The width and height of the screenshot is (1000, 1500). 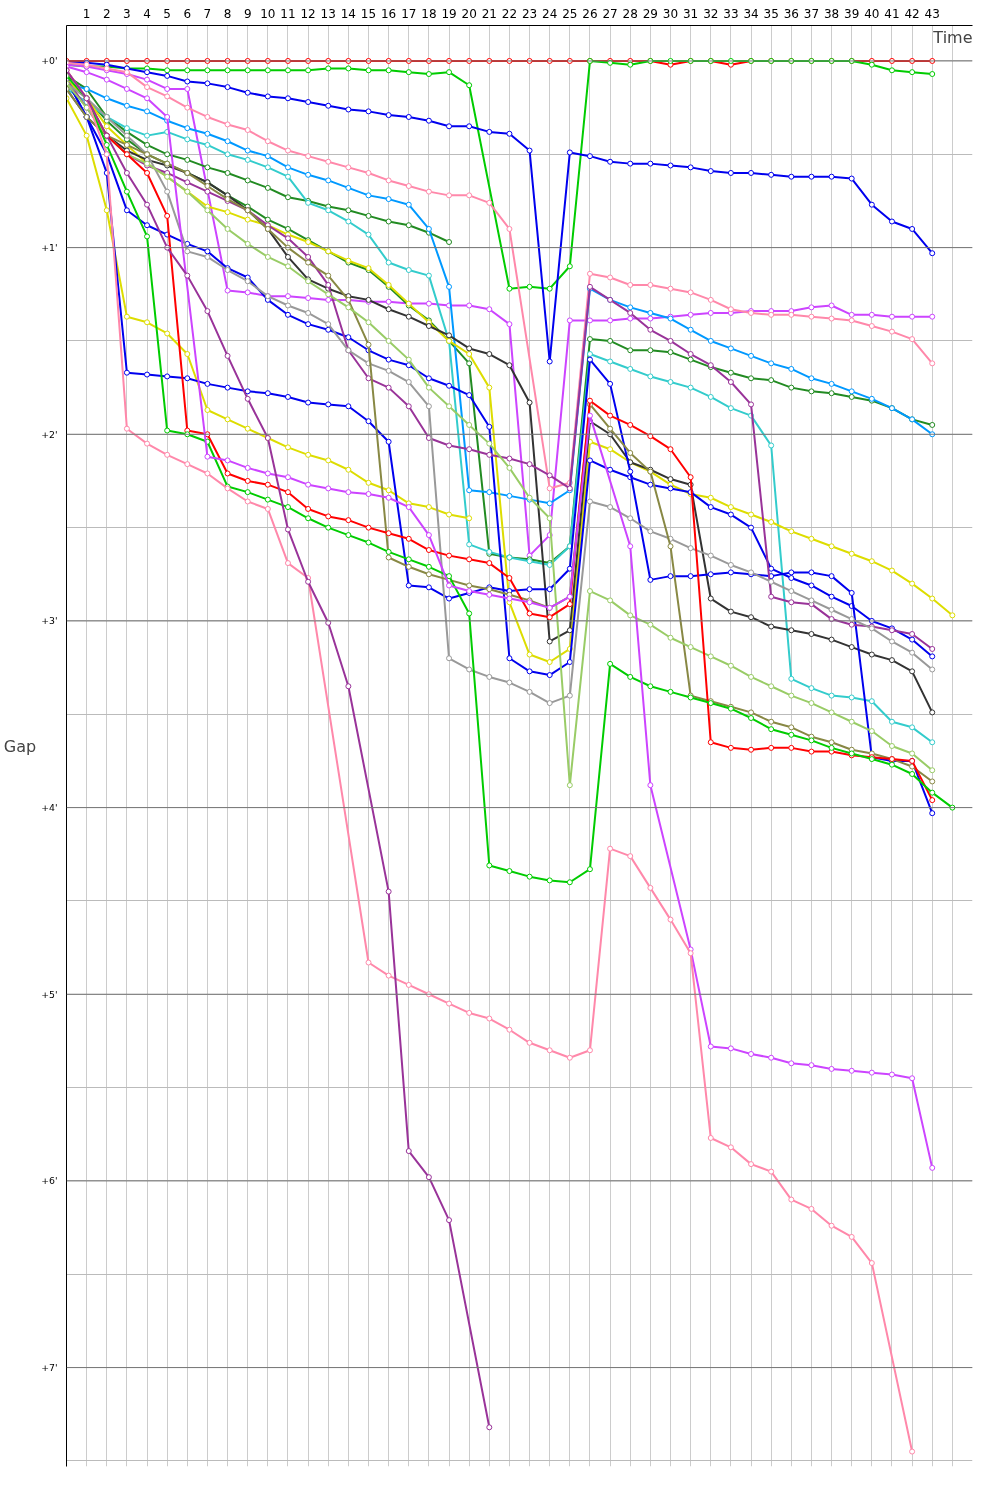 What do you see at coordinates (49, 248) in the screenshot?
I see `y-tick-label: +1'` at bounding box center [49, 248].